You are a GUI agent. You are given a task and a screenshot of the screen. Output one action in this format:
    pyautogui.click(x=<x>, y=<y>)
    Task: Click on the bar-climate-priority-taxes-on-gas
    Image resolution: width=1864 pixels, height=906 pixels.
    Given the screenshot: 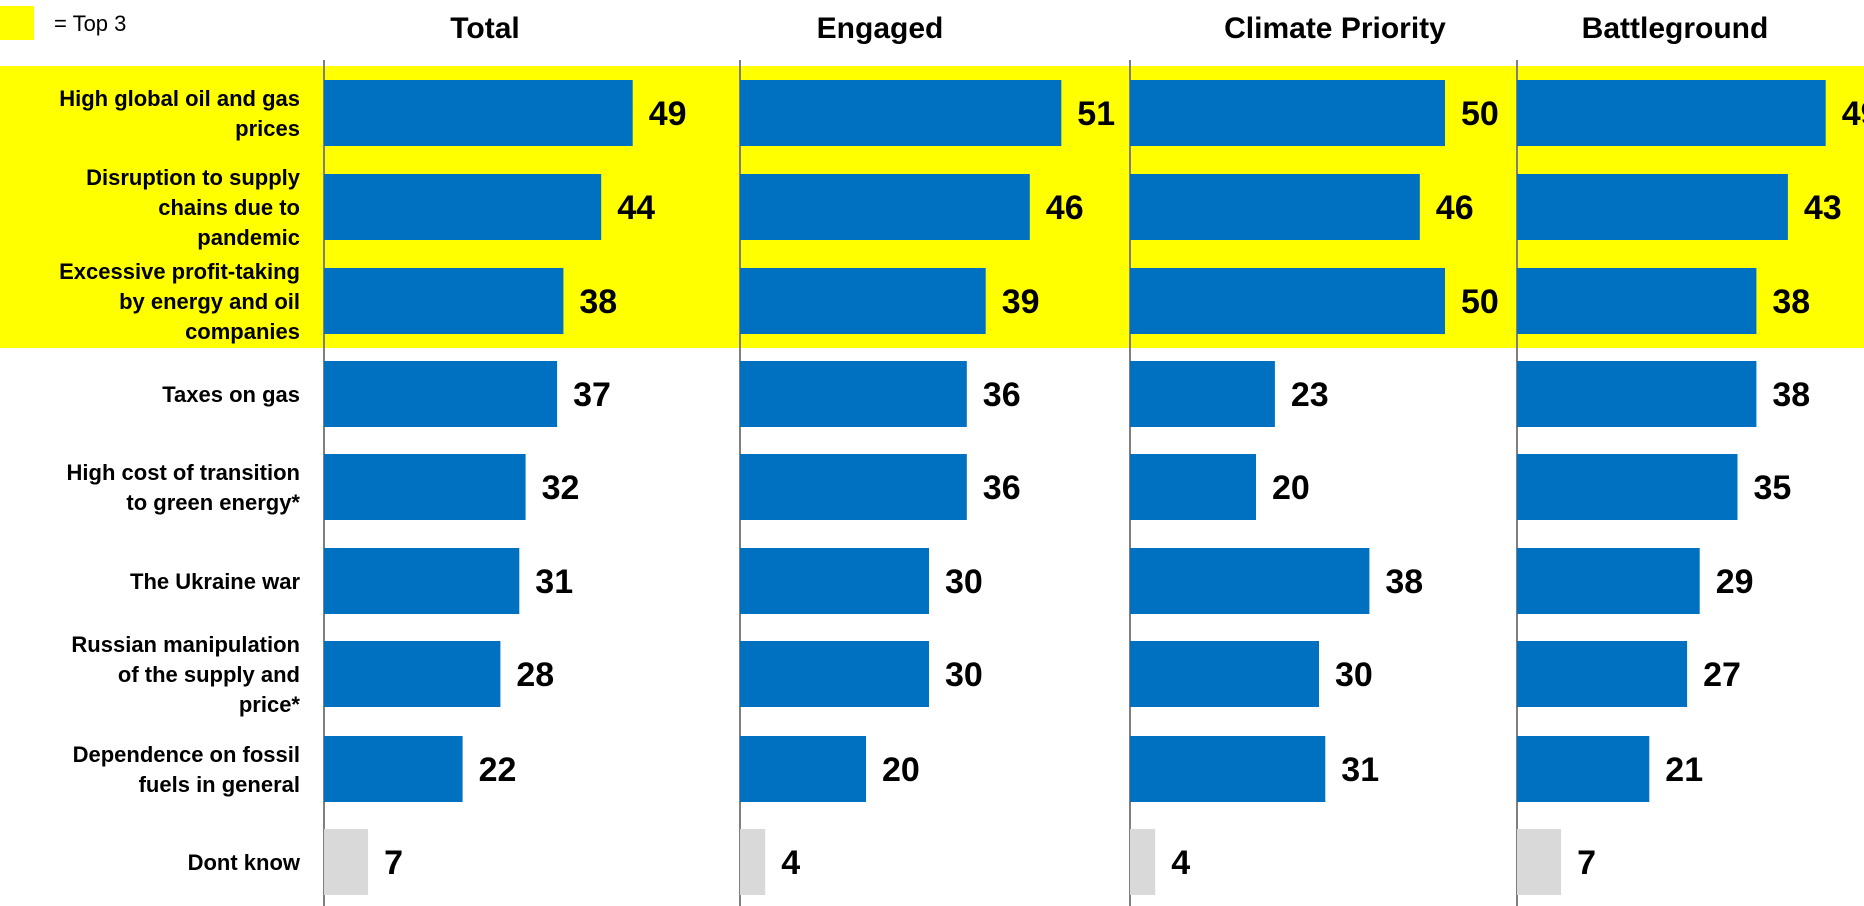 What is the action you would take?
    pyautogui.click(x=1202, y=394)
    